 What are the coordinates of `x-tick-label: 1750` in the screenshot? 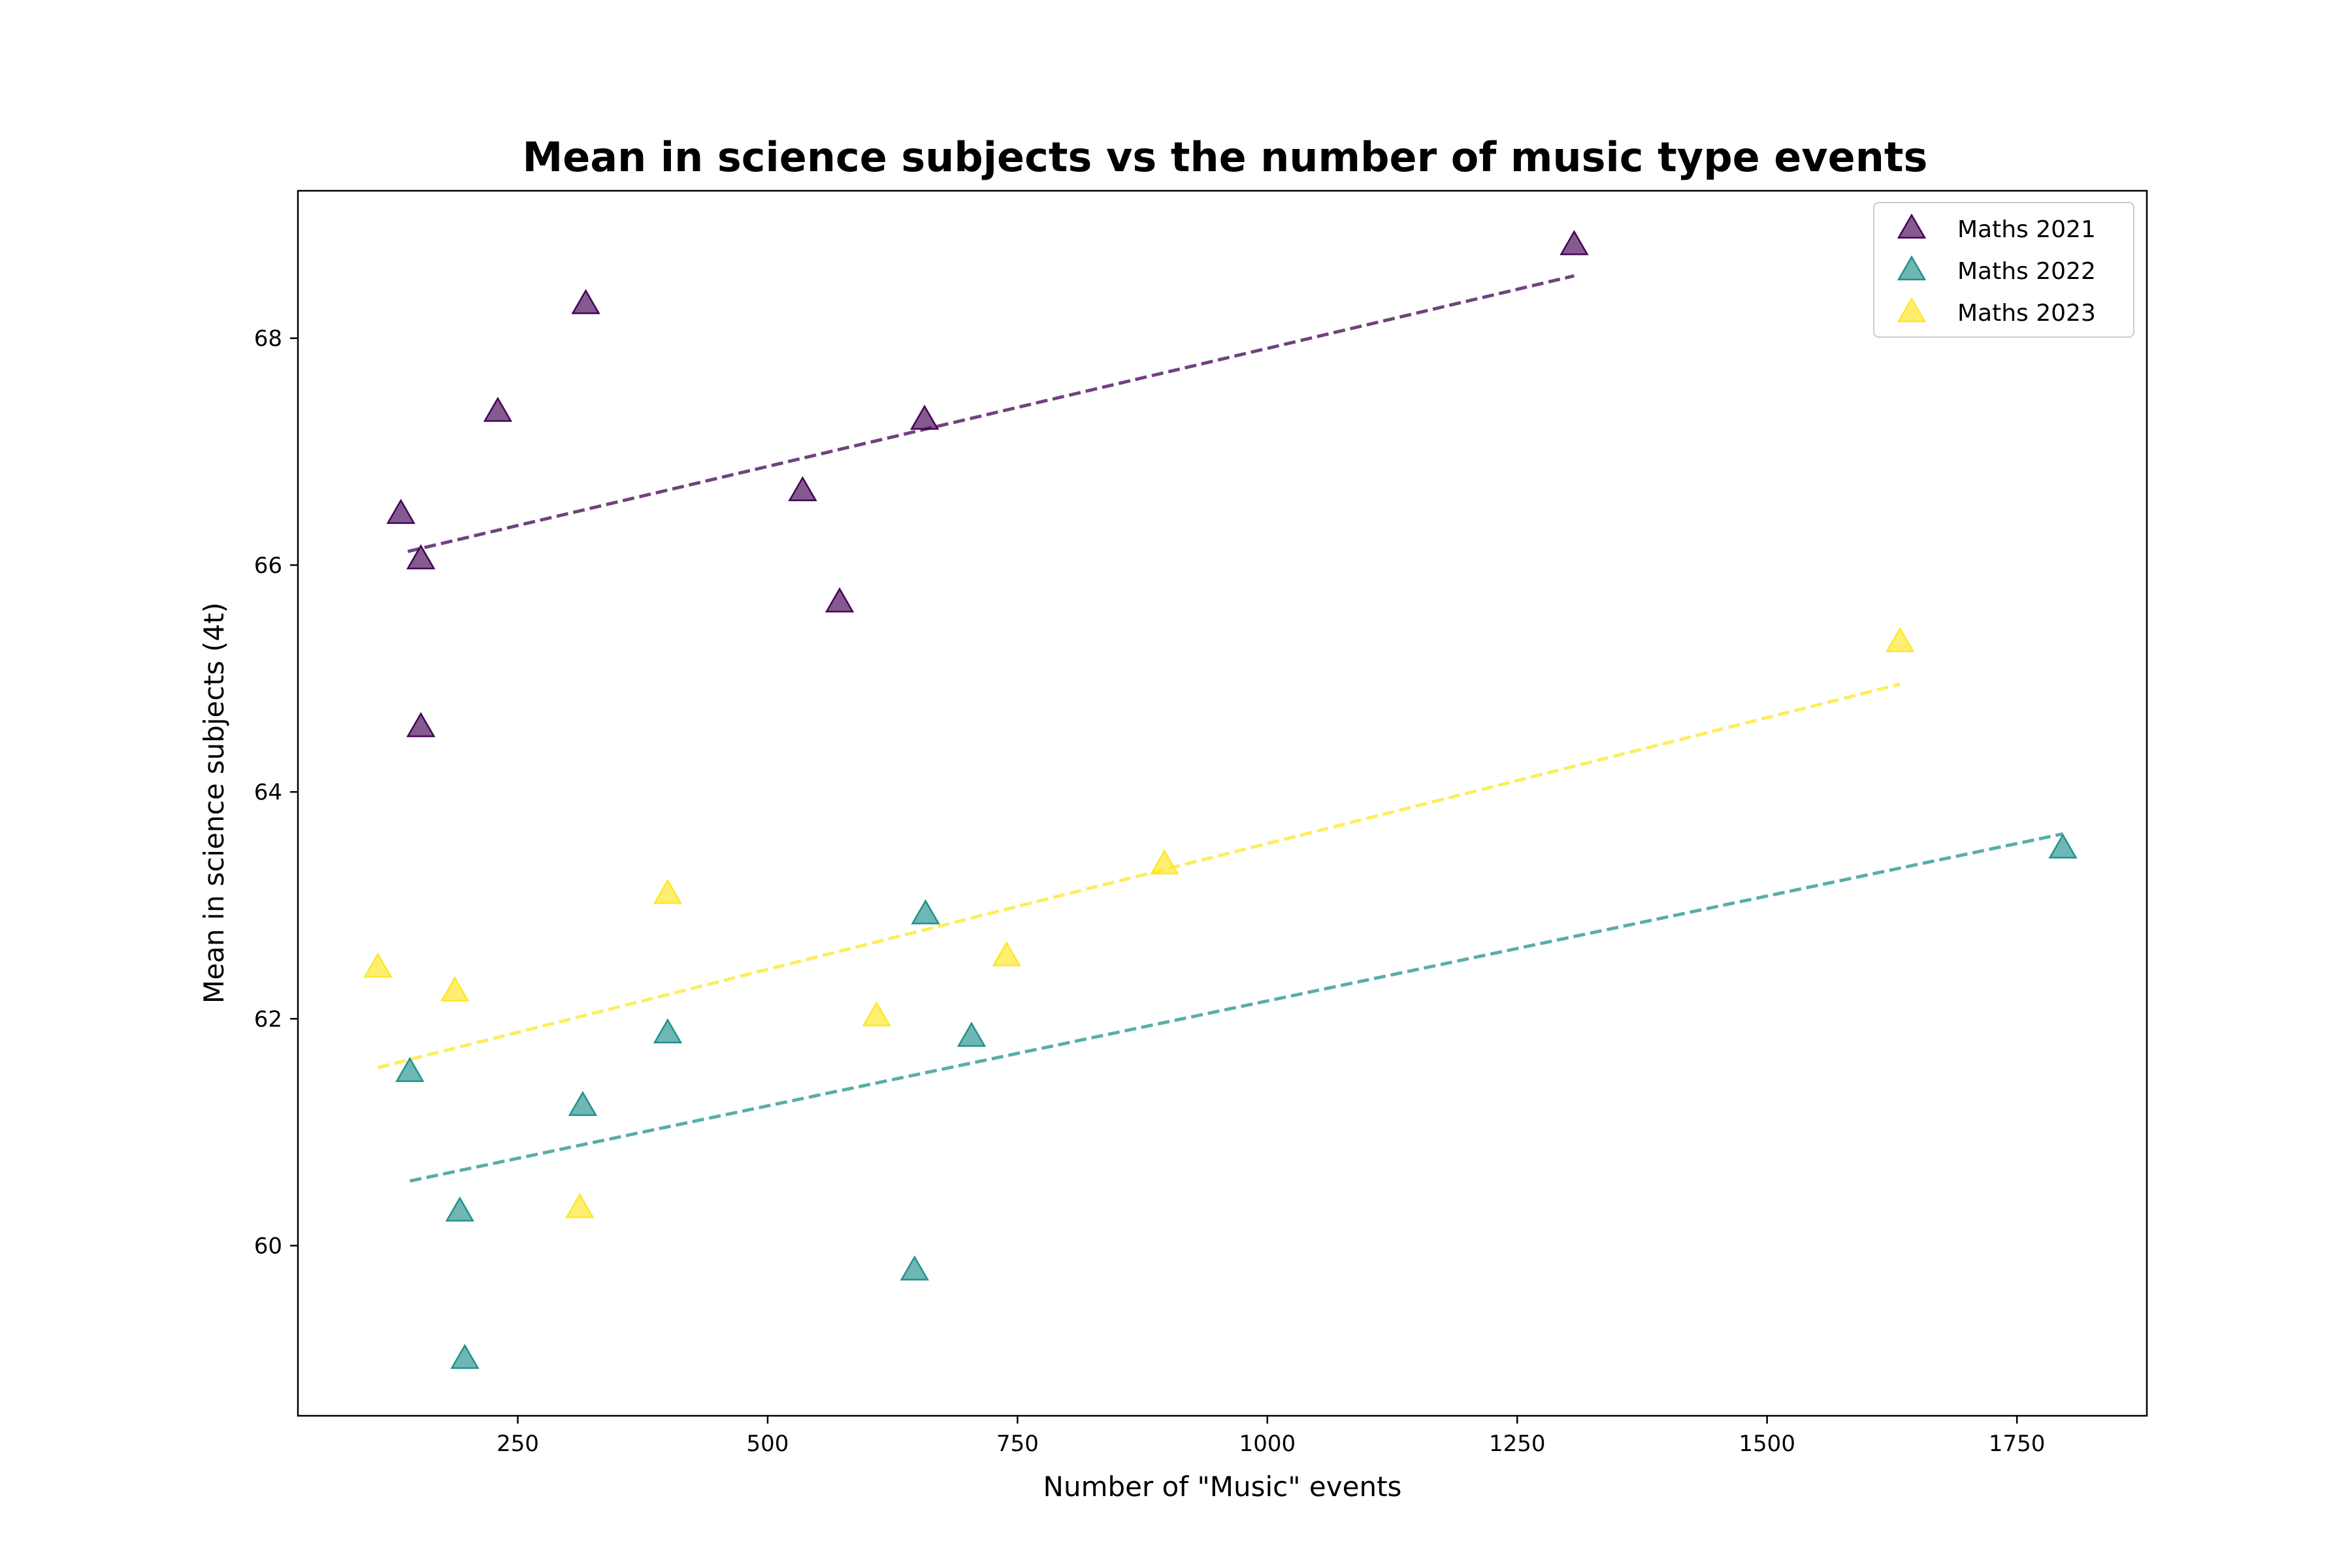 It's located at (2017, 1444).